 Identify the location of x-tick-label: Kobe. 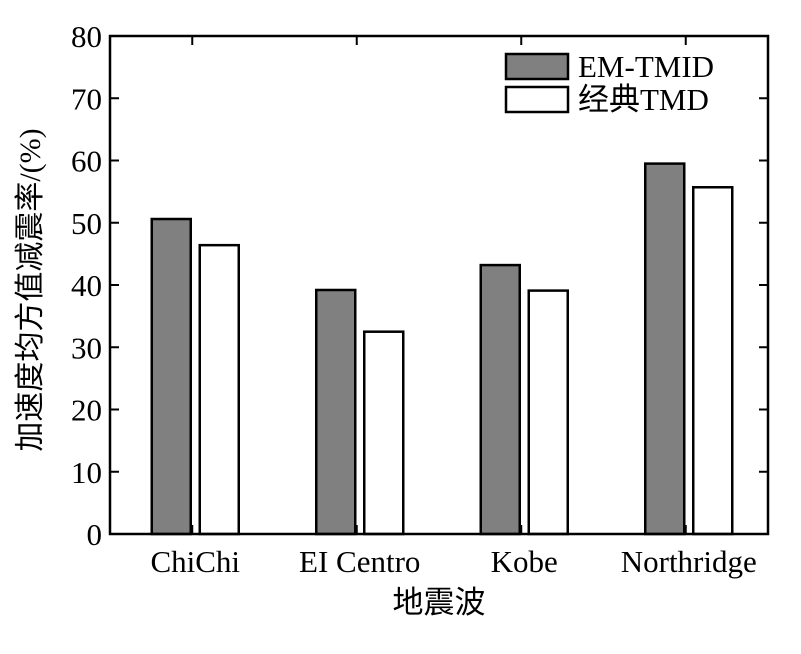
(524, 561).